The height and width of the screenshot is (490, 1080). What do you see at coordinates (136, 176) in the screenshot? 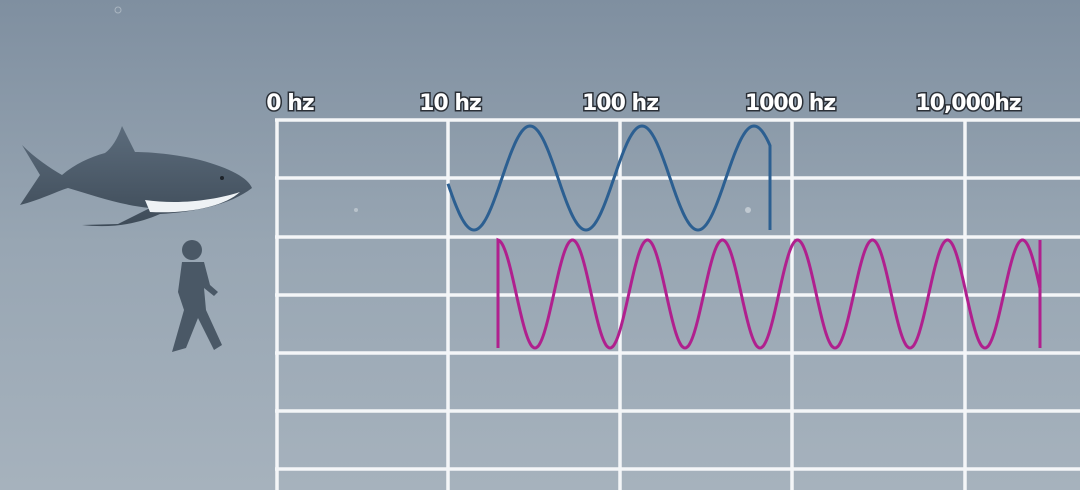
I see `shark` at bounding box center [136, 176].